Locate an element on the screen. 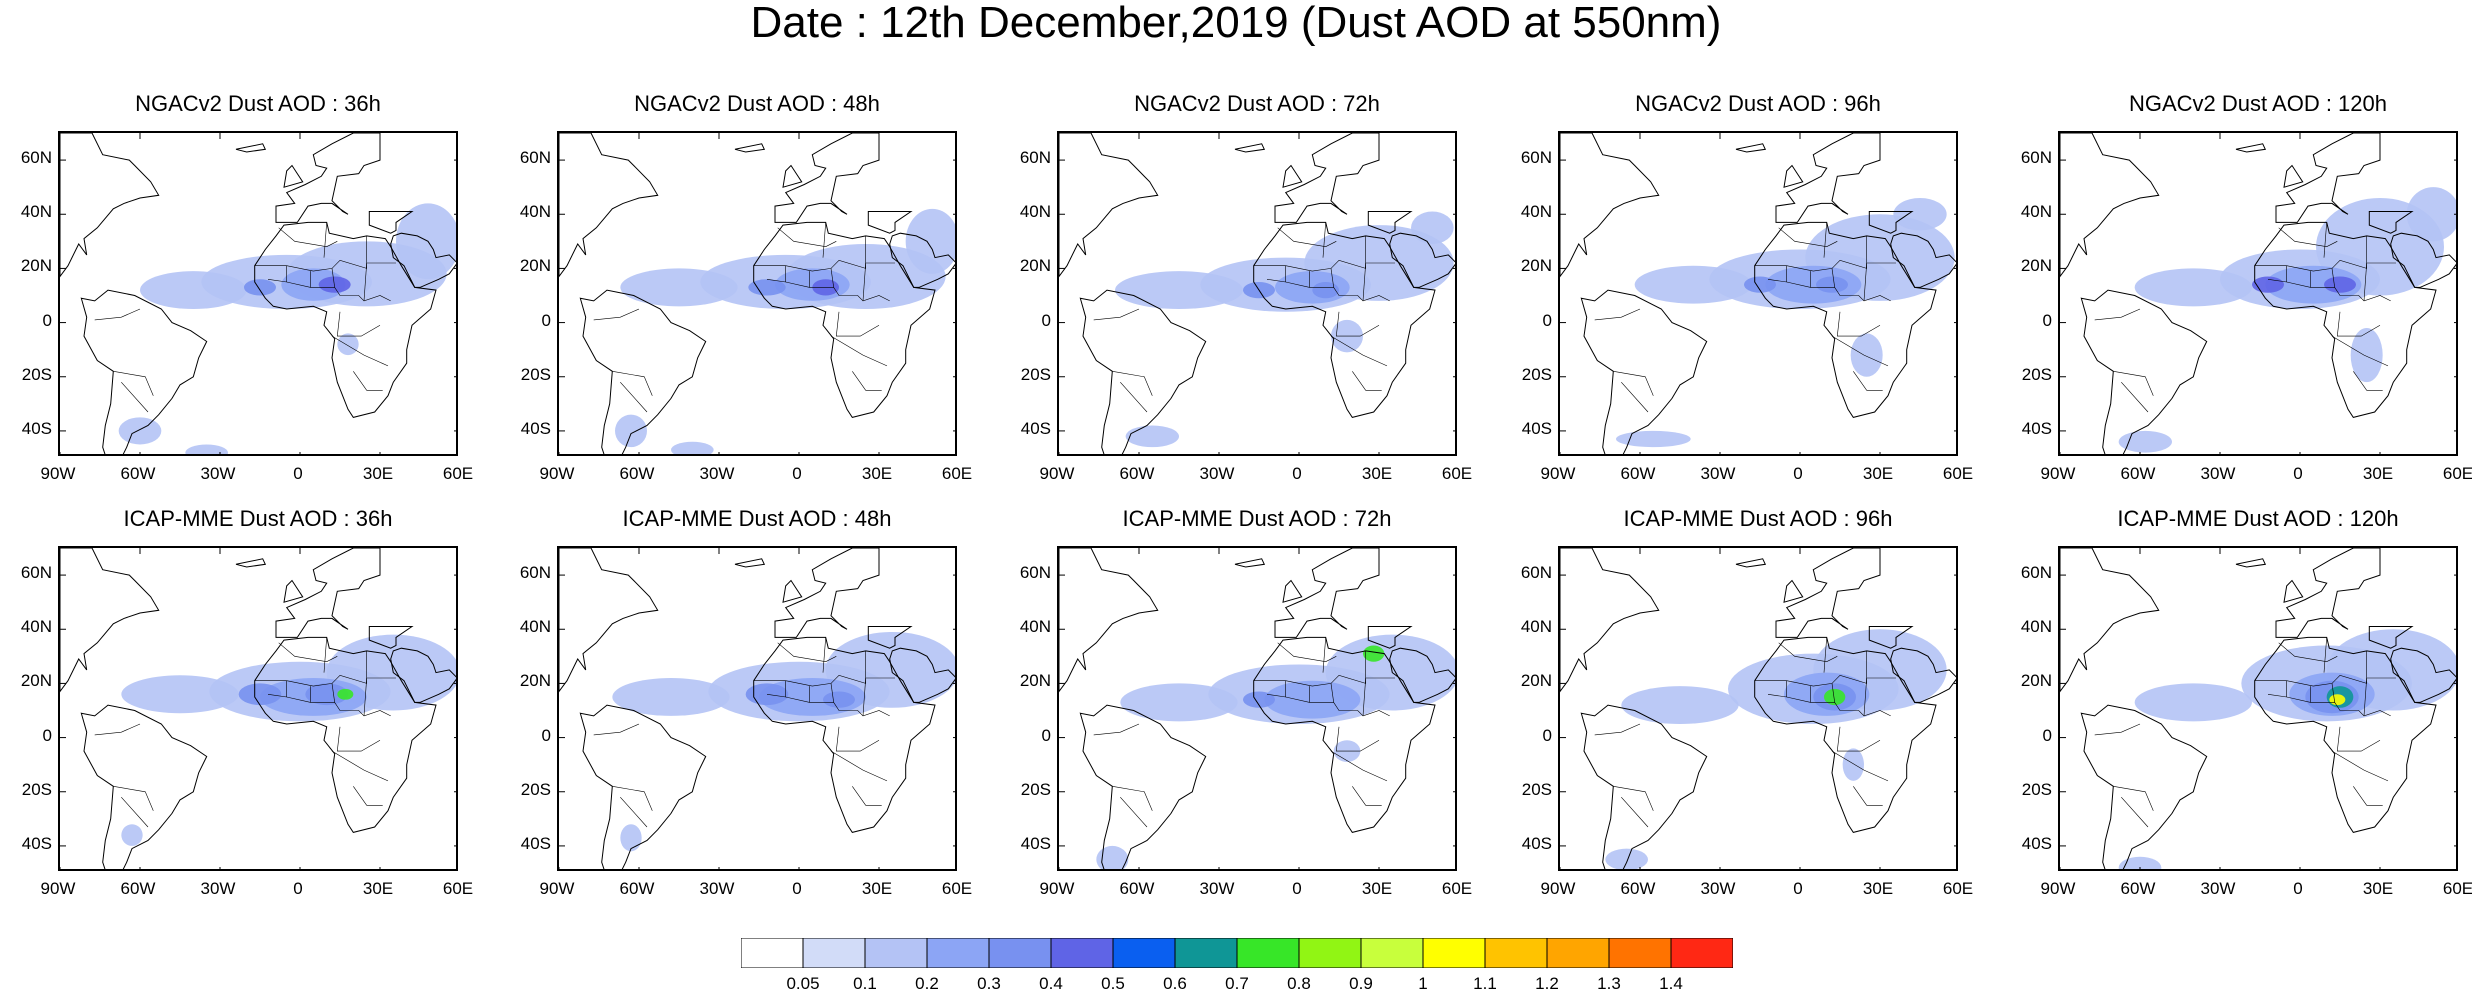 The image size is (2472, 994). x-tick-label: 90W is located at coordinates (1558, 888).